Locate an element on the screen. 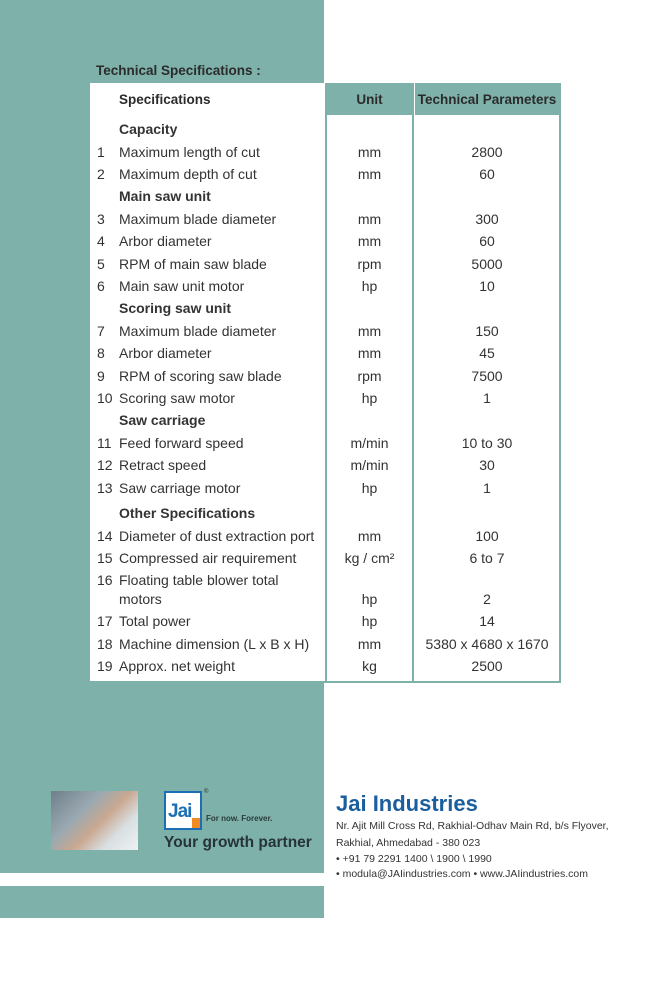 The width and height of the screenshot is (649, 1000). spec-name: RPM of scoring saw blade is located at coordinates (200, 376).